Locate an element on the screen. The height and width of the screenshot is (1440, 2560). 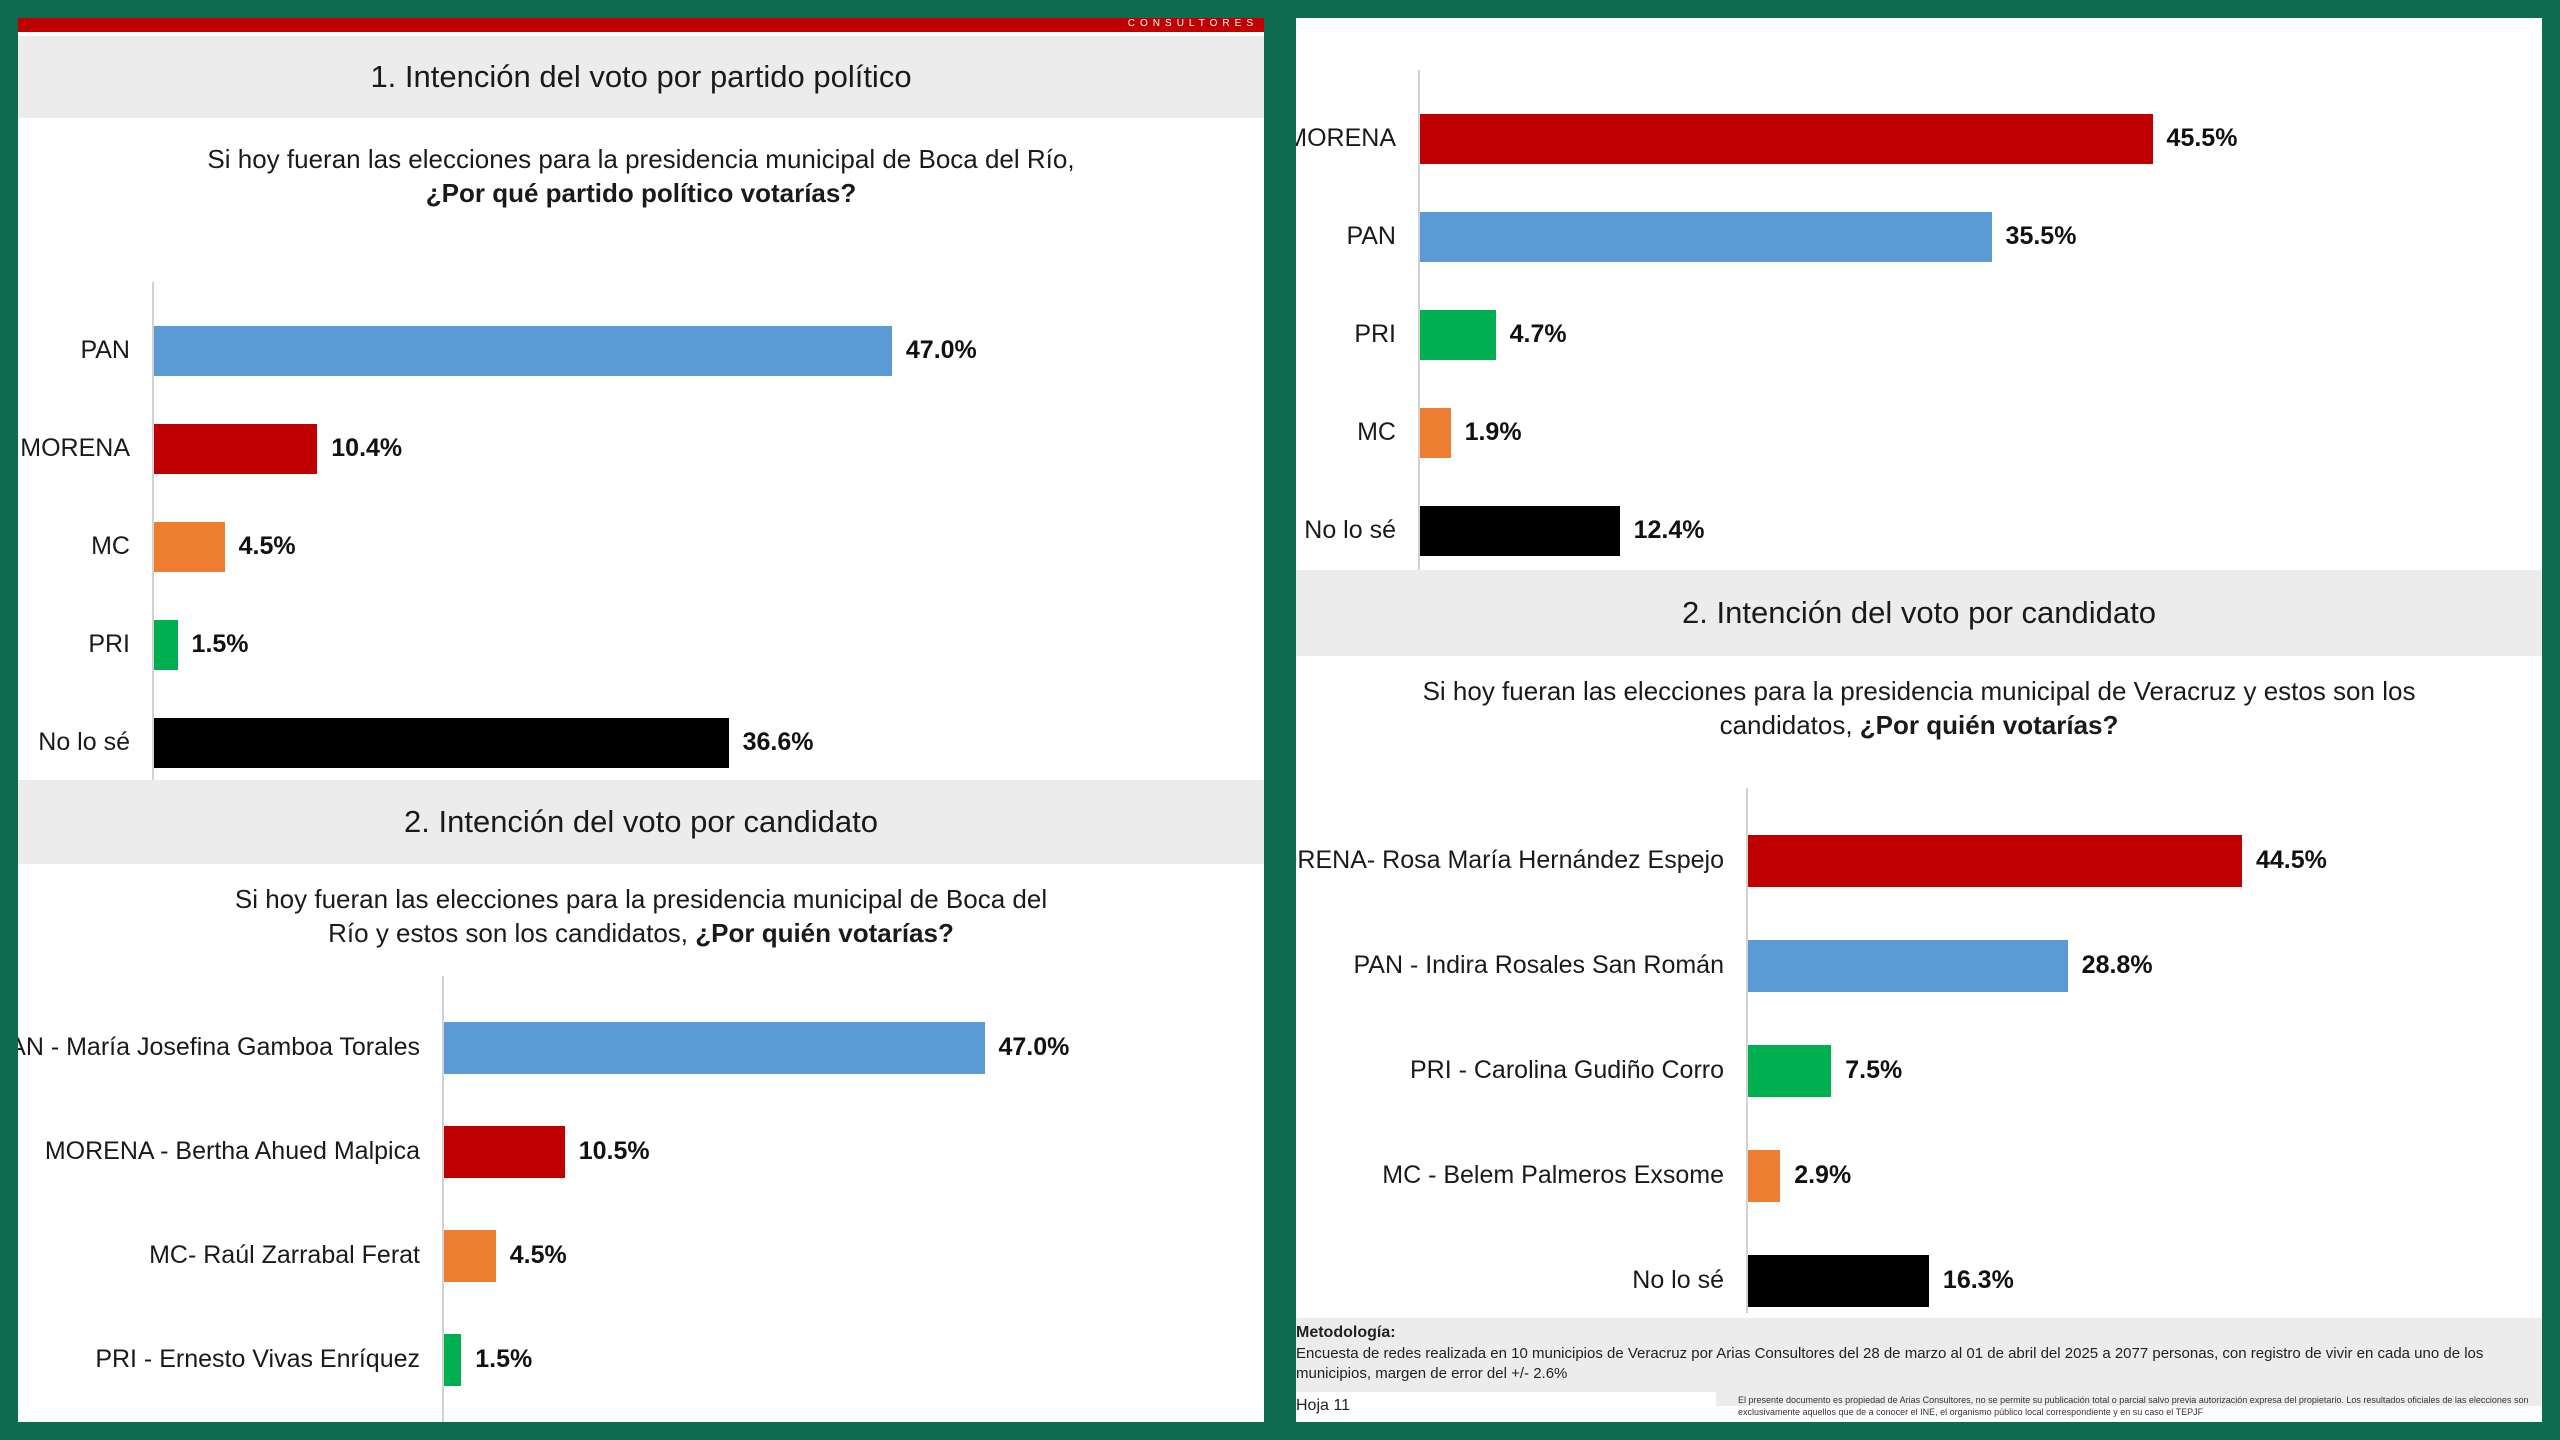
category-label: MC - Belem Palmeros Exsome is located at coordinates (1553, 1174).